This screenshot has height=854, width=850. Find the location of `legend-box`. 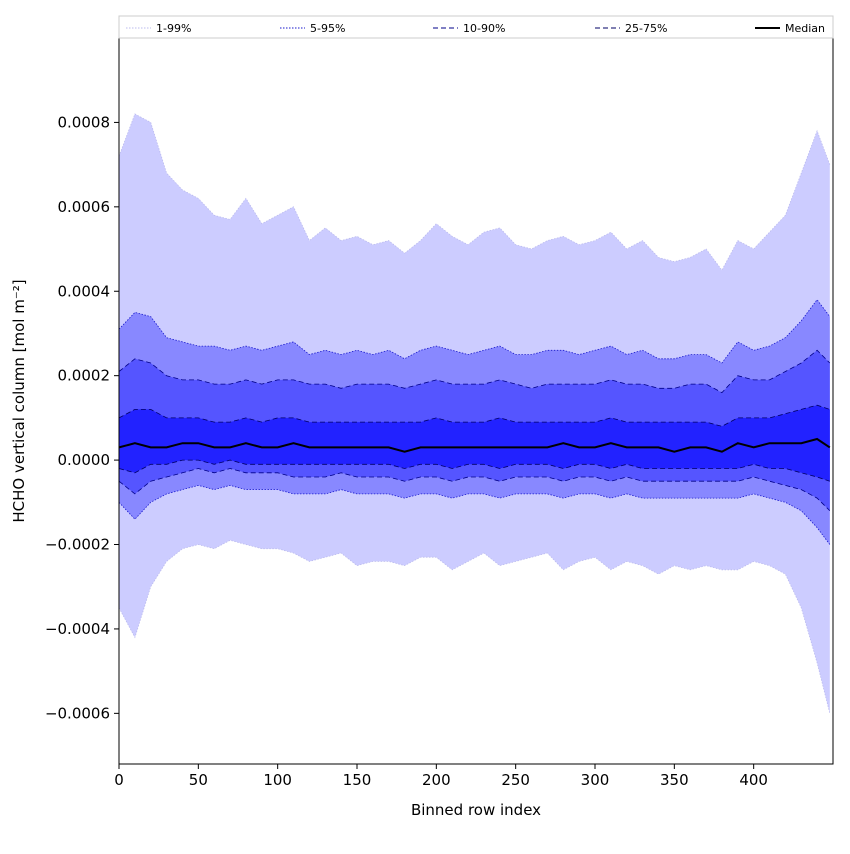

legend-box is located at coordinates (476, 27).